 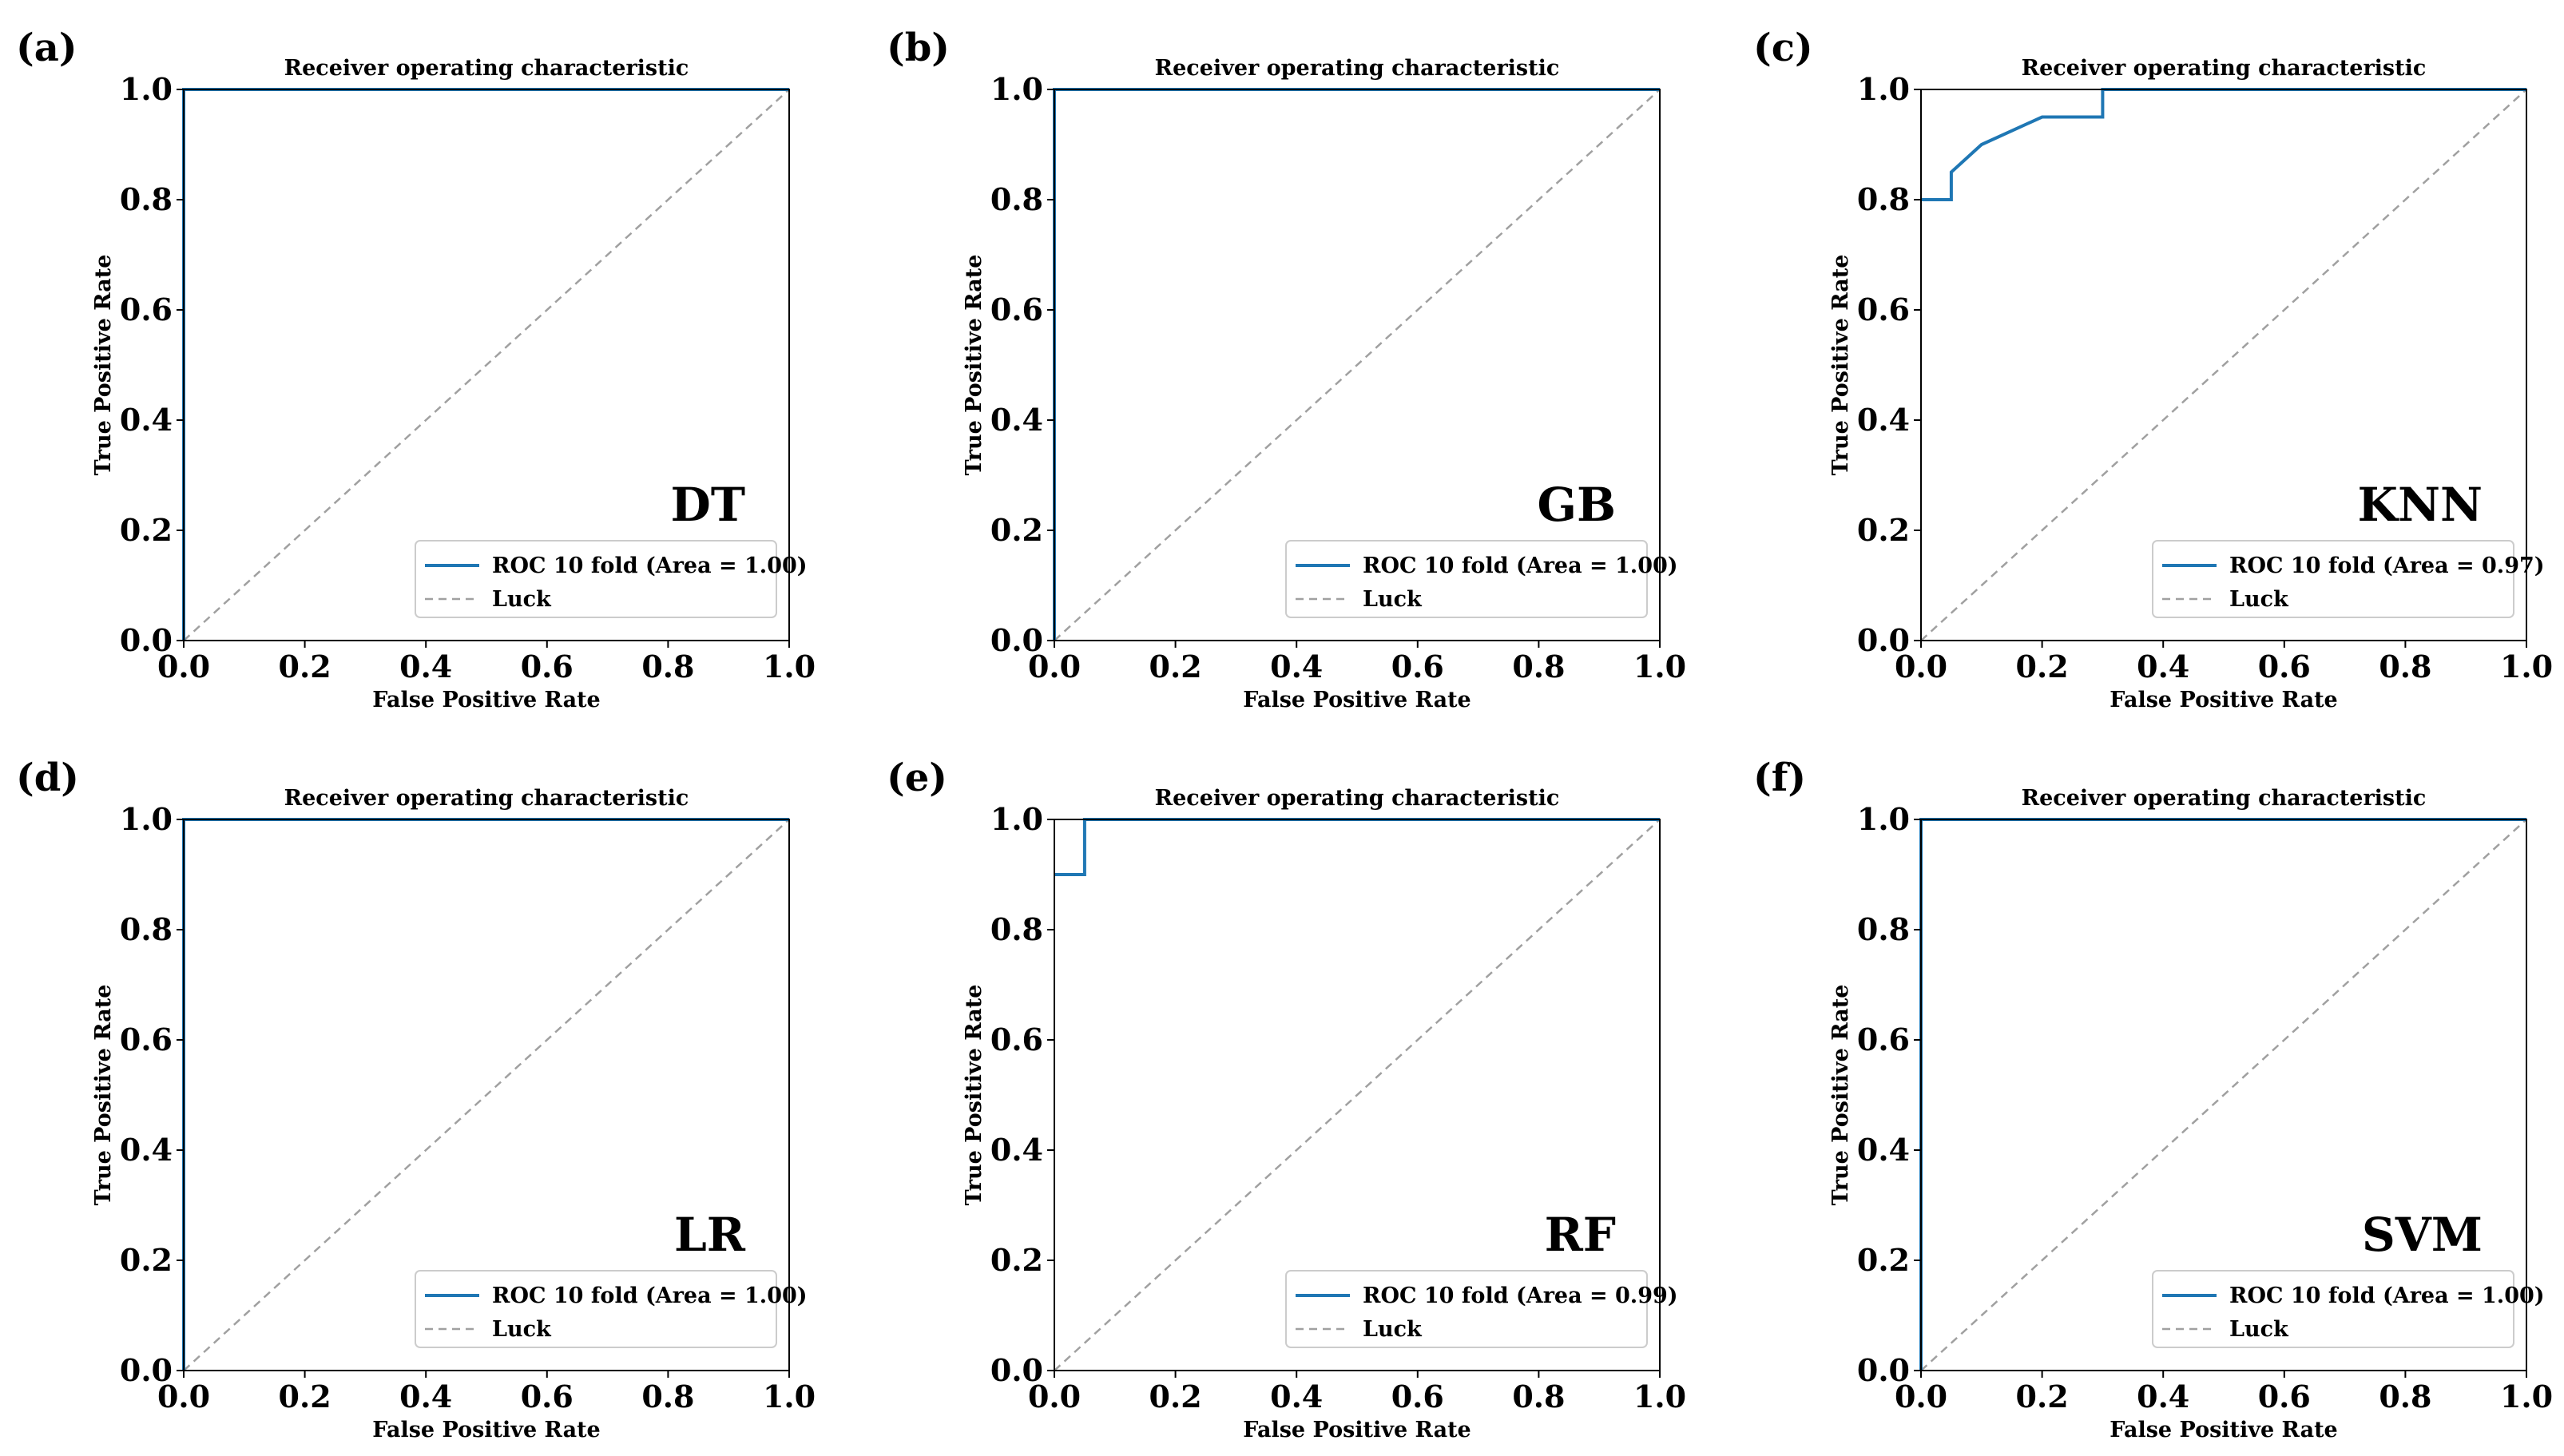 What do you see at coordinates (1576, 505) in the screenshot?
I see `model-tag: GB` at bounding box center [1576, 505].